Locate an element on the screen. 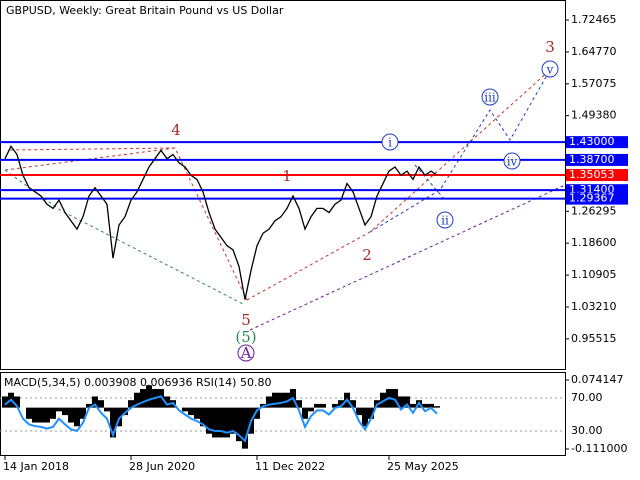 The height and width of the screenshot is (480, 640). wave-label: iii is located at coordinates (490, 98).